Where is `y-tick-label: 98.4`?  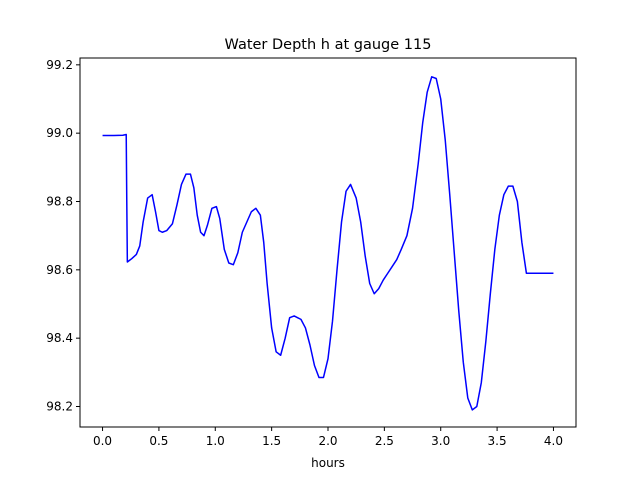 y-tick-label: 98.4 is located at coordinates (59, 338).